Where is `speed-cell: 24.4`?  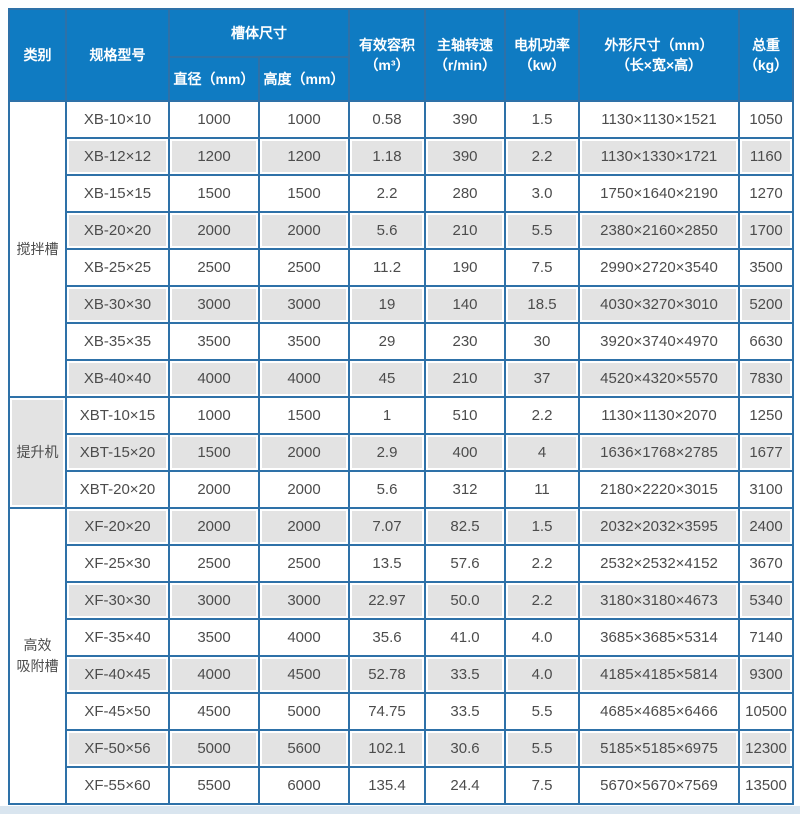
speed-cell: 24.4 is located at coordinates (465, 785).